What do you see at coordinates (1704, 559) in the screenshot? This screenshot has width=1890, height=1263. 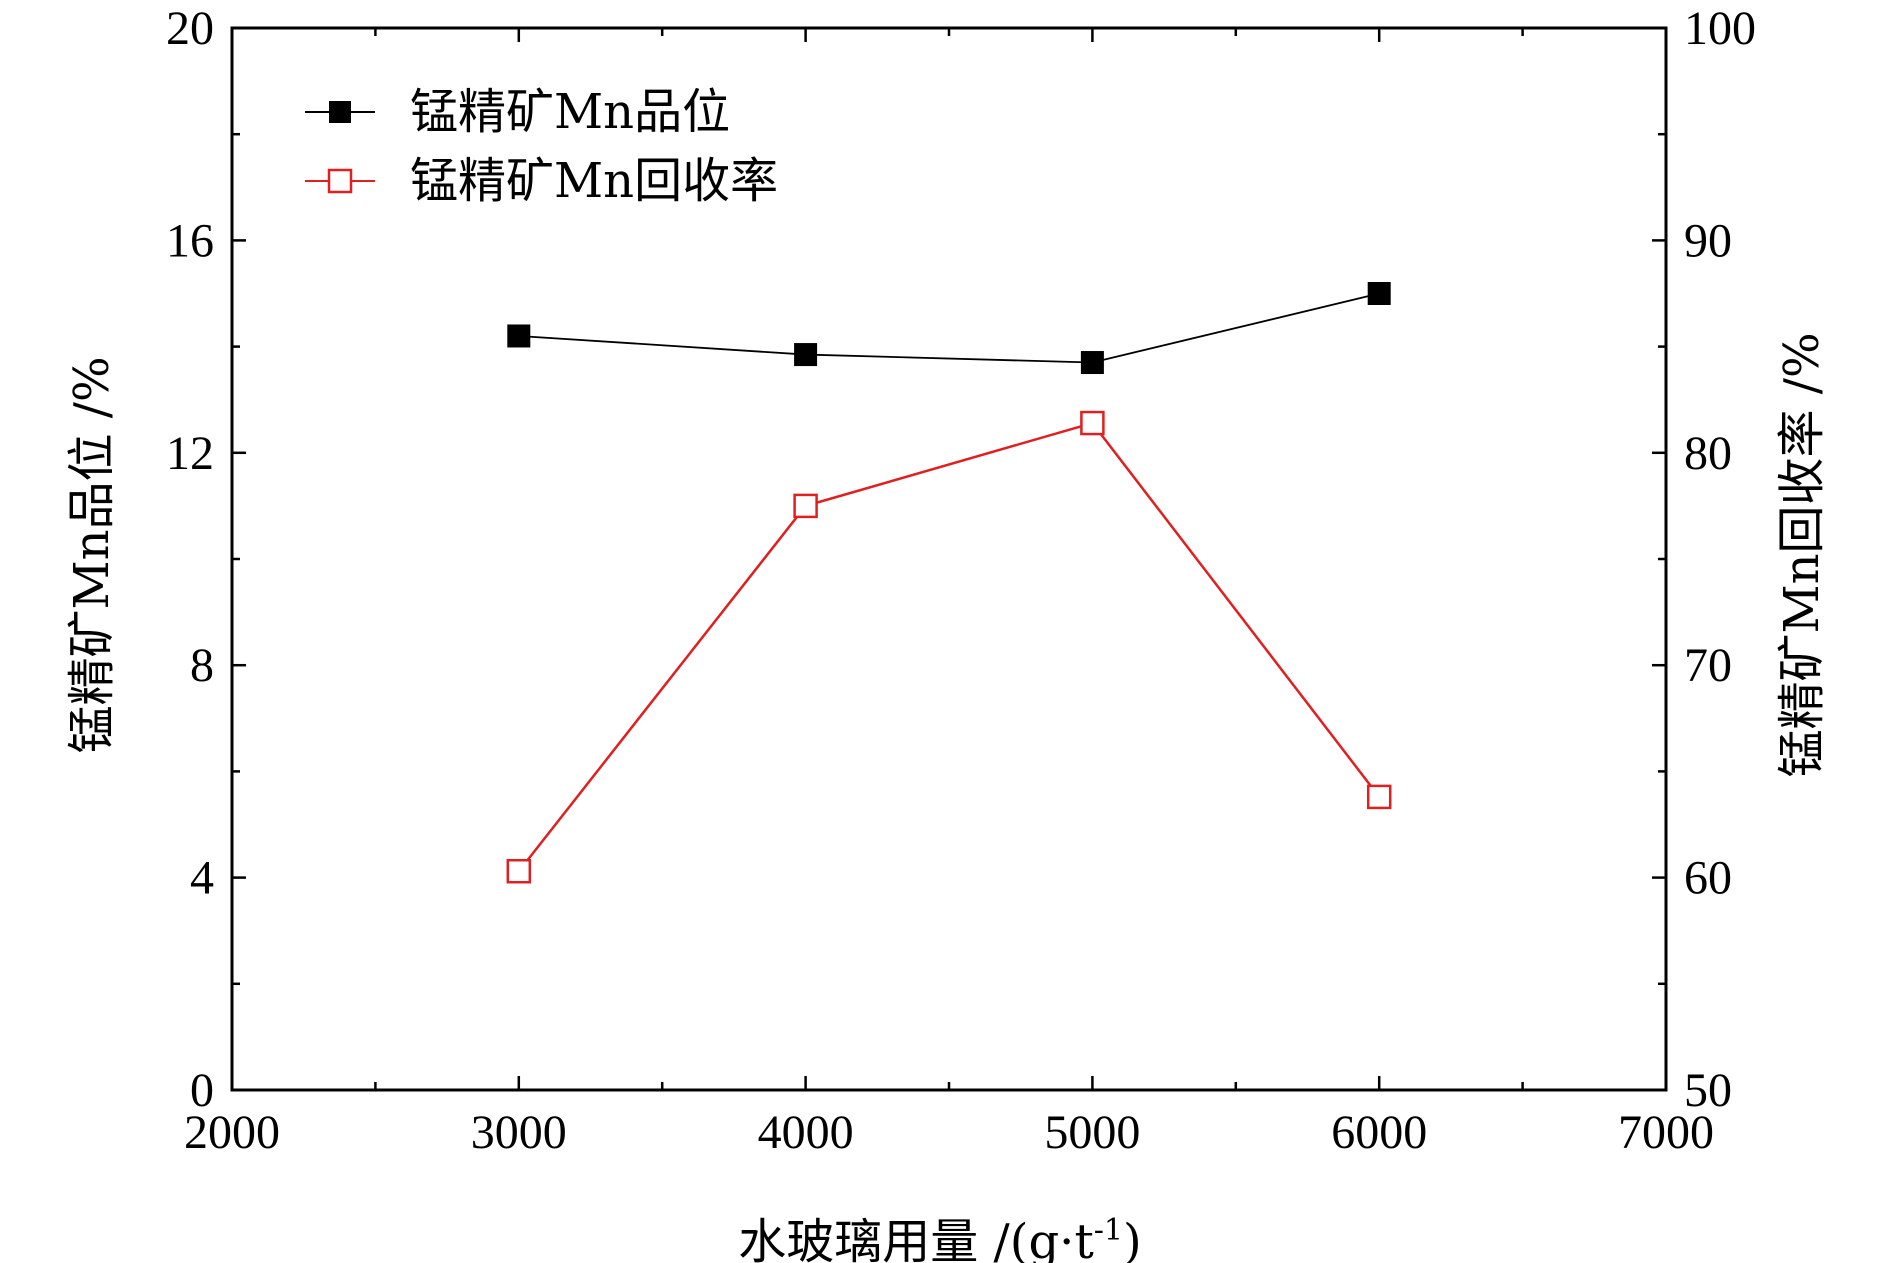 I see `y-axis-right: 50 60 70 80 90 100` at bounding box center [1704, 559].